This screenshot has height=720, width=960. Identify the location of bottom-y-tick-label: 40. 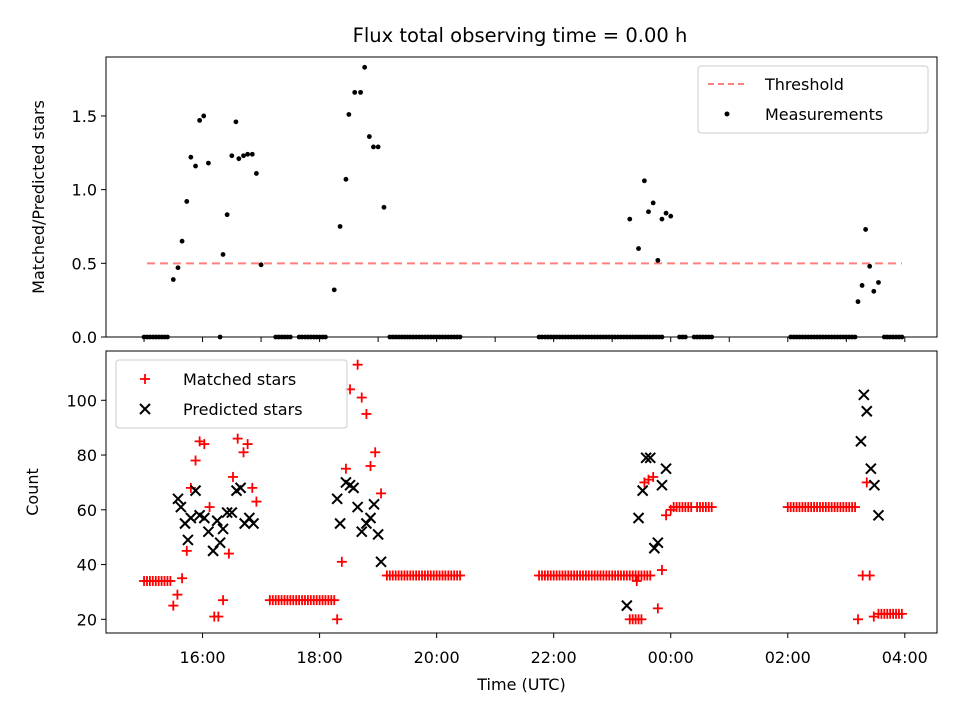
(87, 565).